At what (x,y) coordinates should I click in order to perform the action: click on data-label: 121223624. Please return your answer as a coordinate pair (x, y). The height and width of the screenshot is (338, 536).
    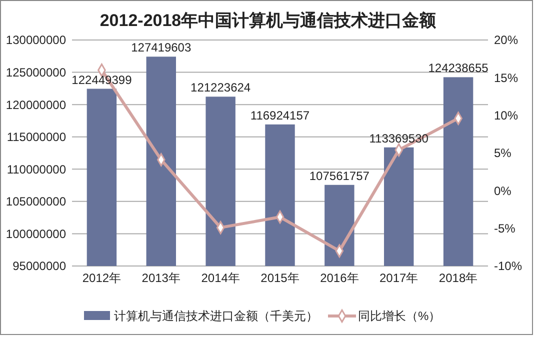
    Looking at the image, I should click on (220, 87).